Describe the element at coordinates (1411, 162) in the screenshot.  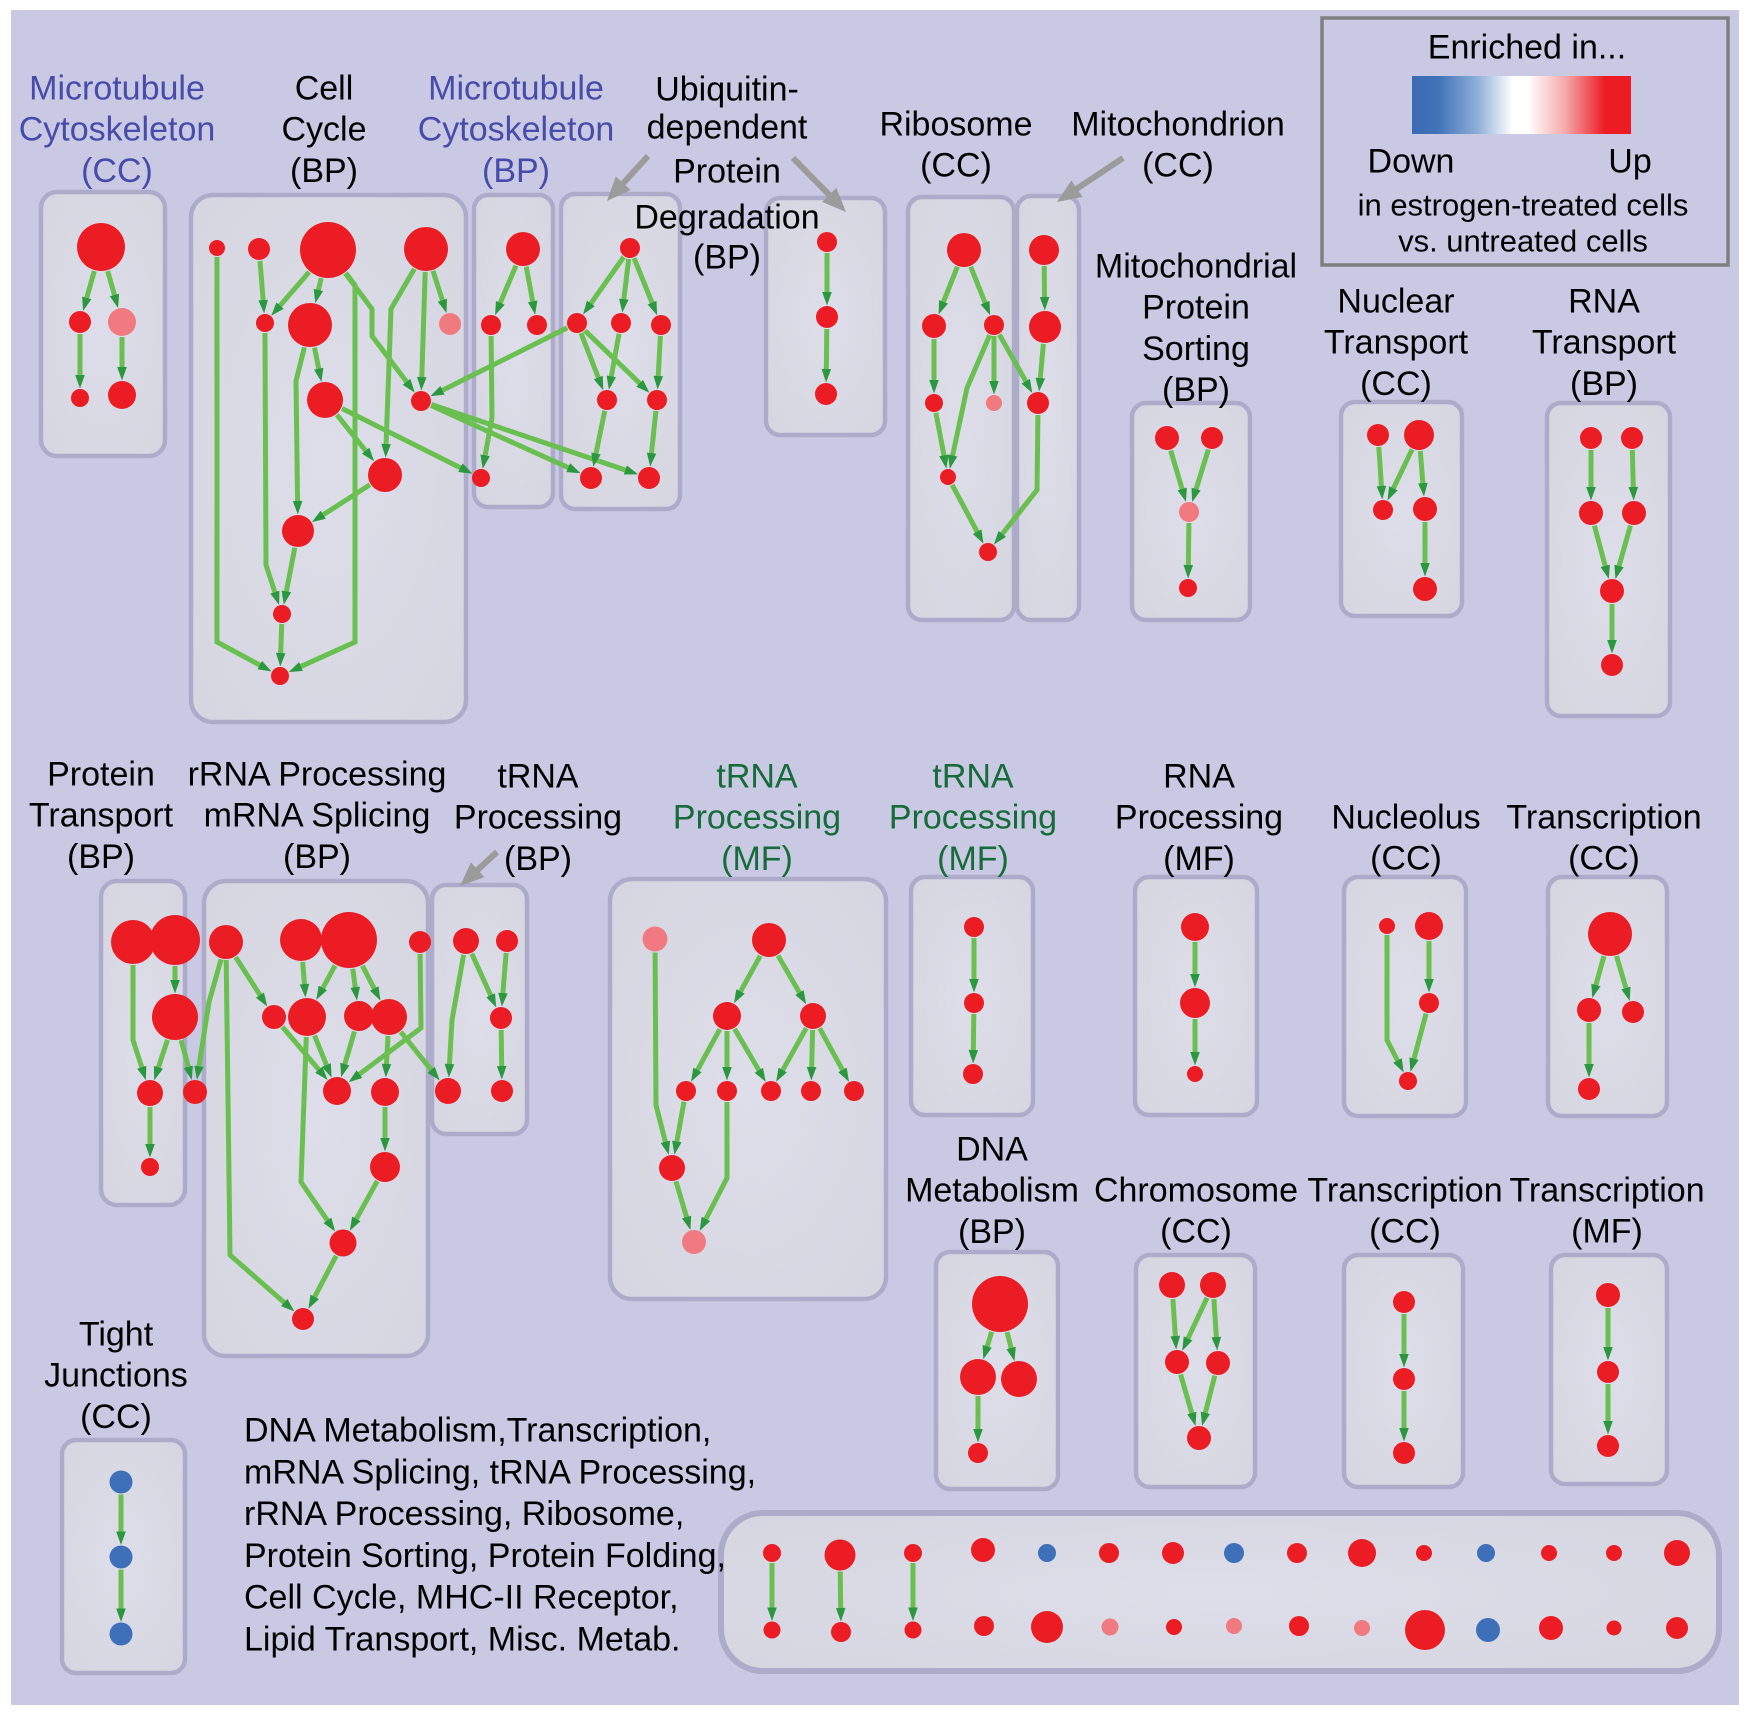
I see `svg-text: Down` at that location.